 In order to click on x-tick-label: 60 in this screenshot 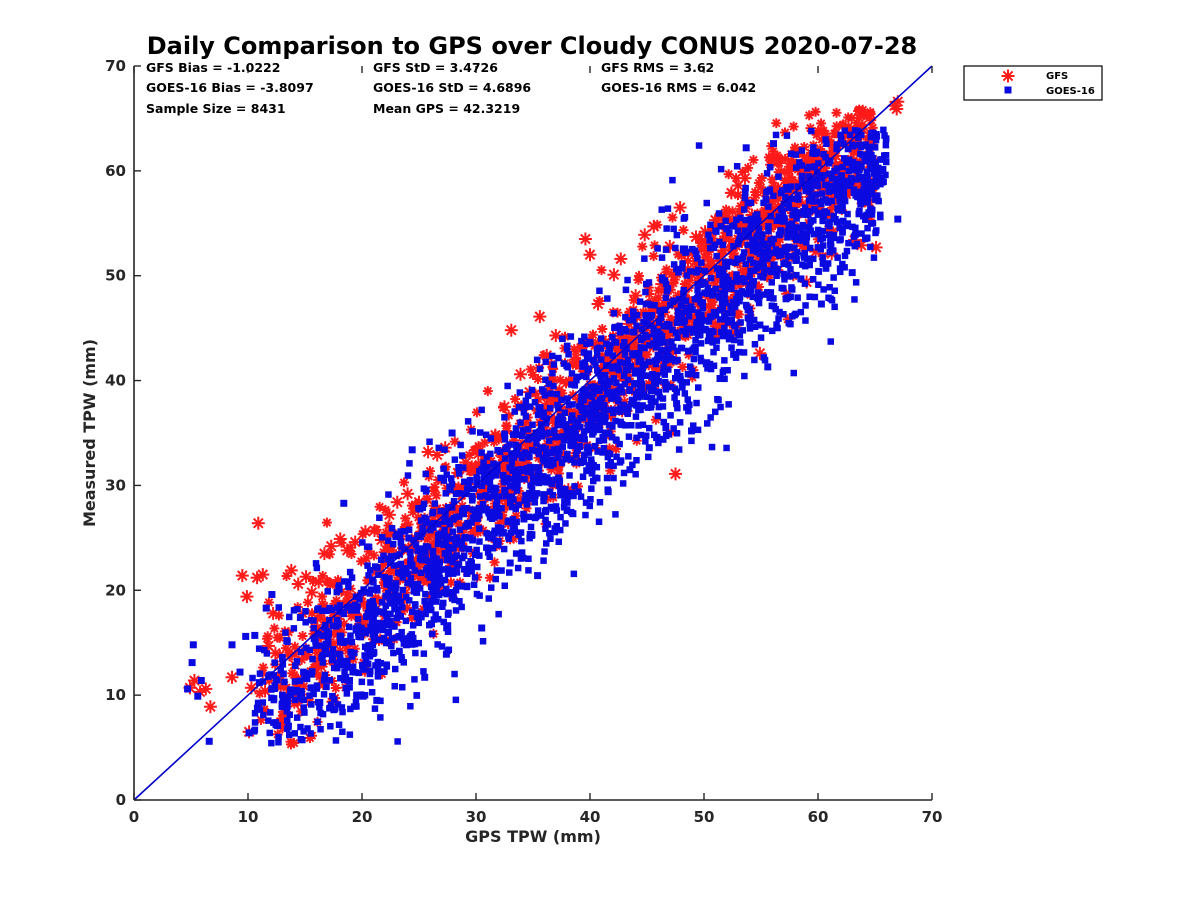, I will do `click(818, 817)`.